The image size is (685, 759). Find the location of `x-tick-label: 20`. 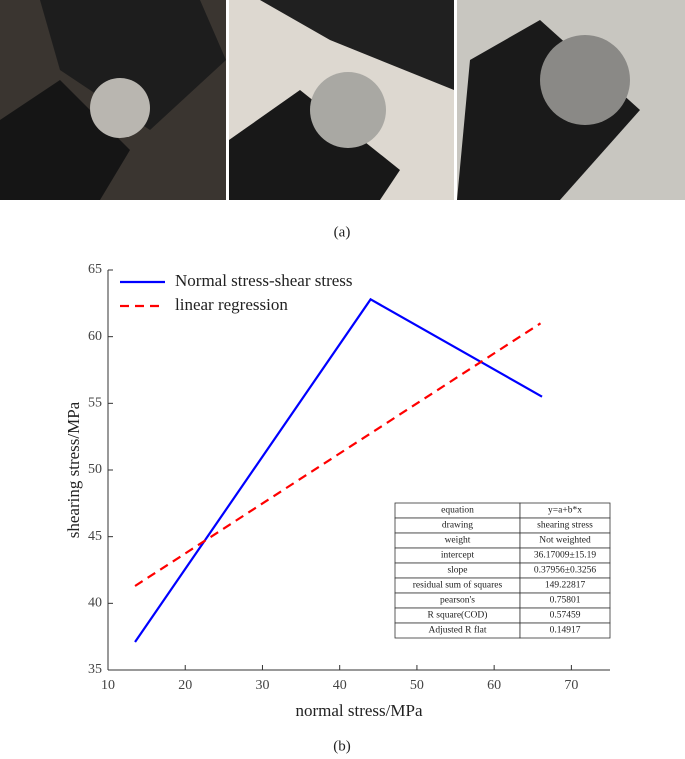

x-tick-label: 20 is located at coordinates (185, 685).